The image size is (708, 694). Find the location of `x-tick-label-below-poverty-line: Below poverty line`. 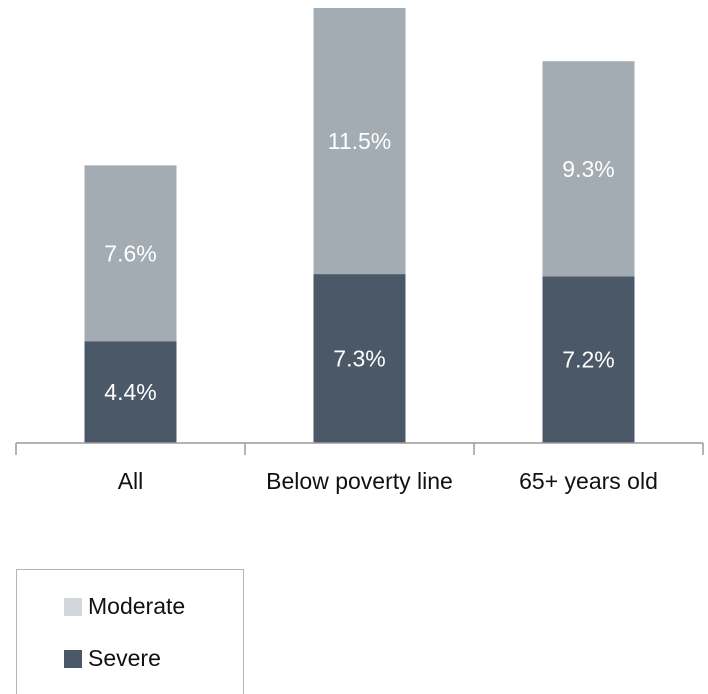

x-tick-label-below-poverty-line: Below poverty line is located at coordinates (359, 481).